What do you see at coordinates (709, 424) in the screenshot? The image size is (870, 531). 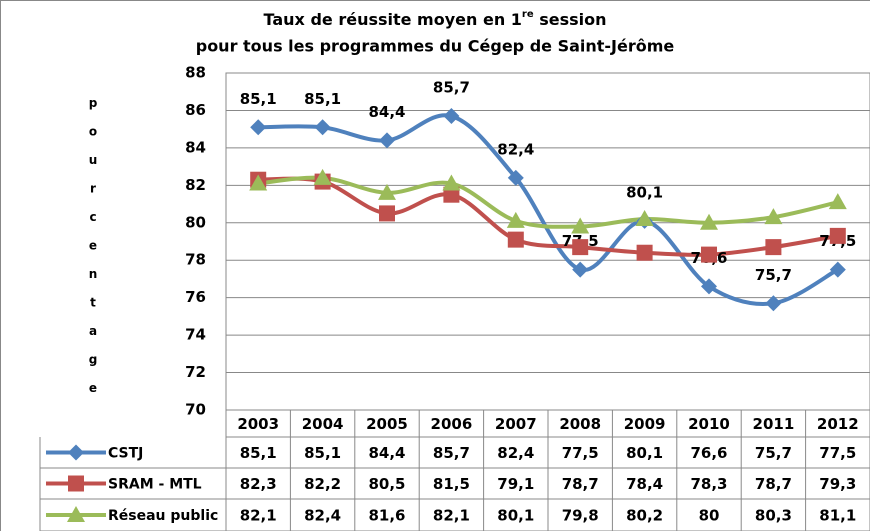 I see `x-tick-label: 2010` at bounding box center [709, 424].